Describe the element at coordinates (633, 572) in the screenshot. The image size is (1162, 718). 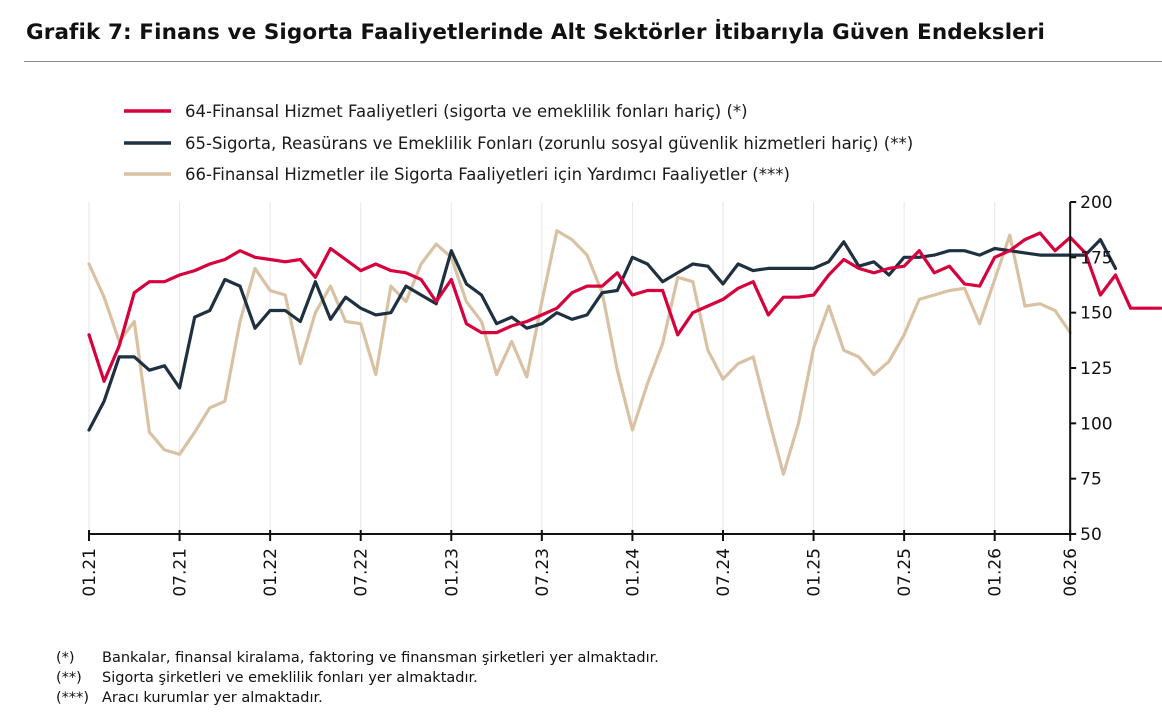
I see `x-tick-label: 01.24` at that location.